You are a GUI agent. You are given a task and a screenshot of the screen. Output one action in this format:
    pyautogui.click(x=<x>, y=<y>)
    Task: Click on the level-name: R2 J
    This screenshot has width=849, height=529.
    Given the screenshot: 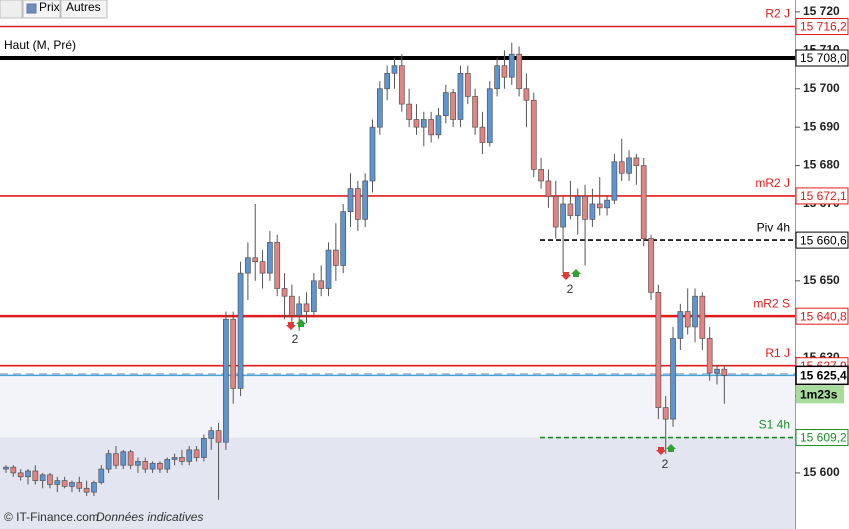 What is the action you would take?
    pyautogui.click(x=777, y=14)
    